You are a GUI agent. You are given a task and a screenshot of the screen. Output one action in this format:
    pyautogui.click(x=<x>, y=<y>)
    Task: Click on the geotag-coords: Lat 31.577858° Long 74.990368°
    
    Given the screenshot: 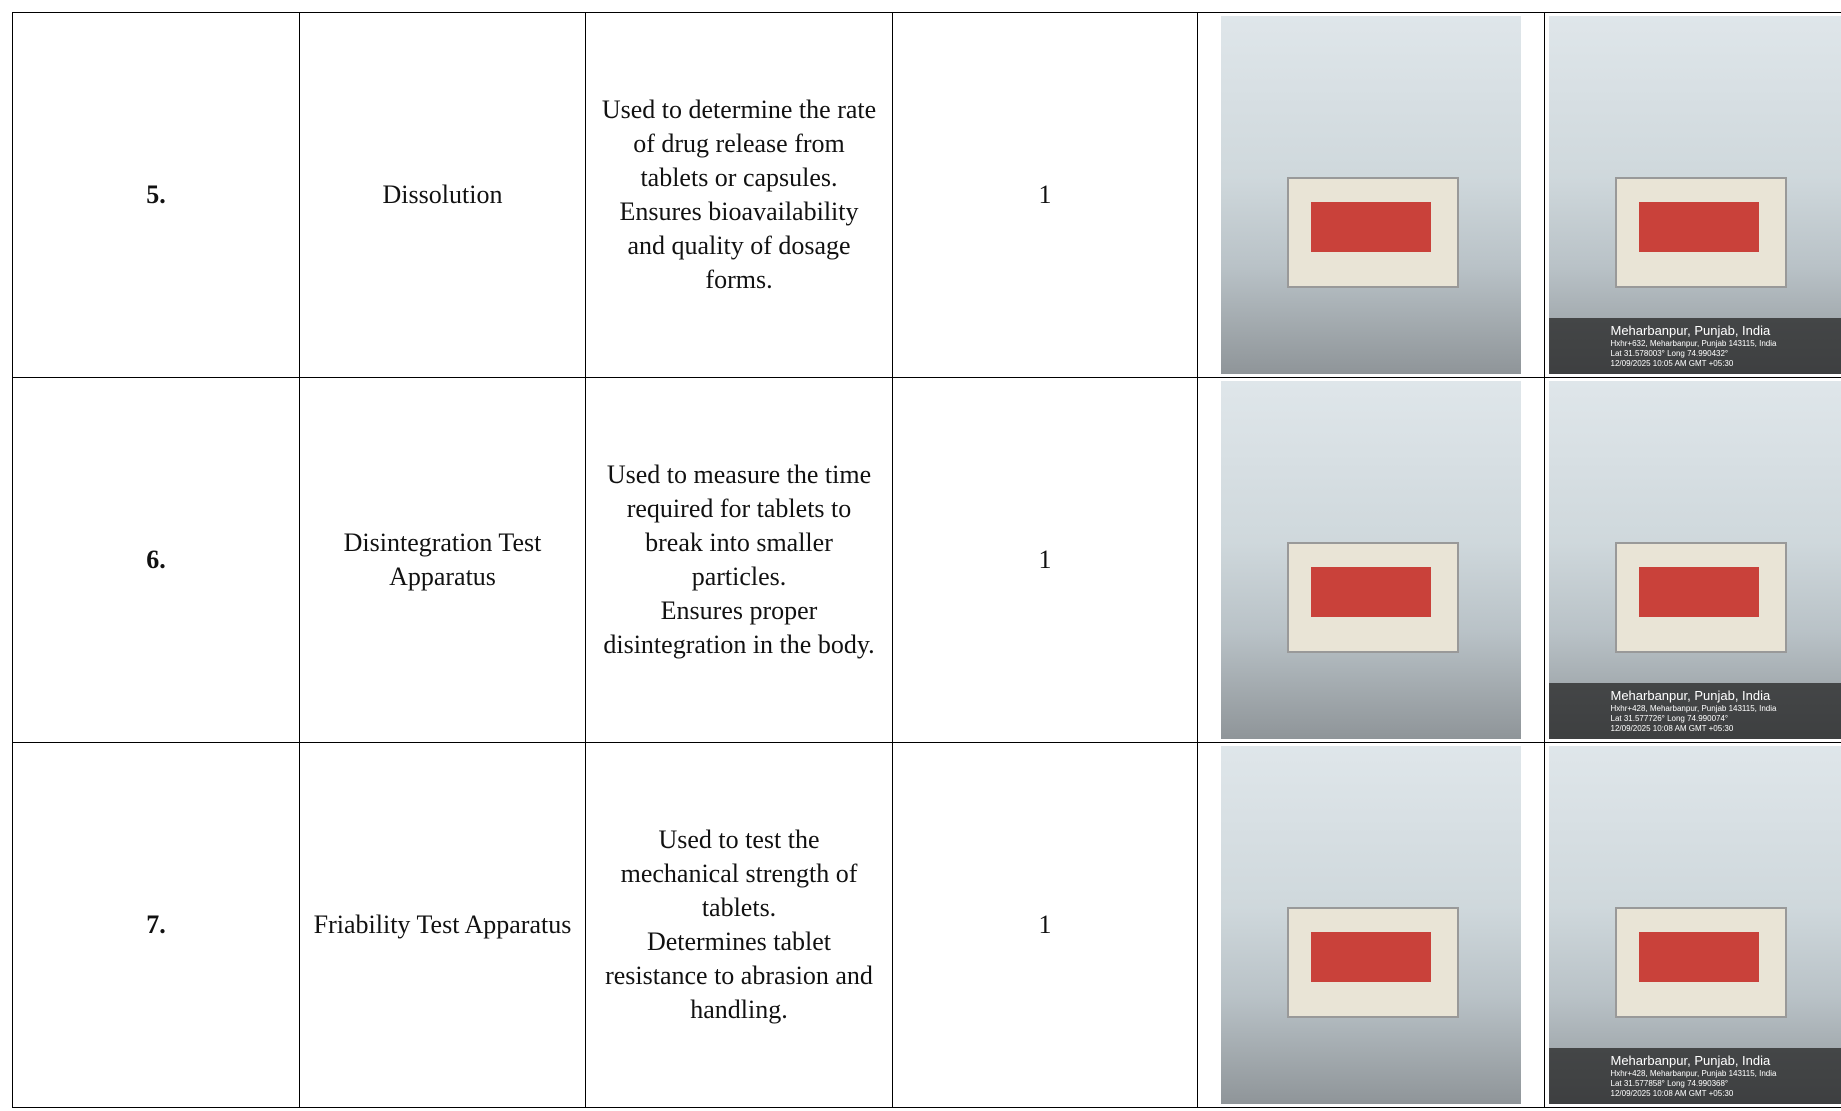 What is the action you would take?
    pyautogui.click(x=1669, y=1083)
    